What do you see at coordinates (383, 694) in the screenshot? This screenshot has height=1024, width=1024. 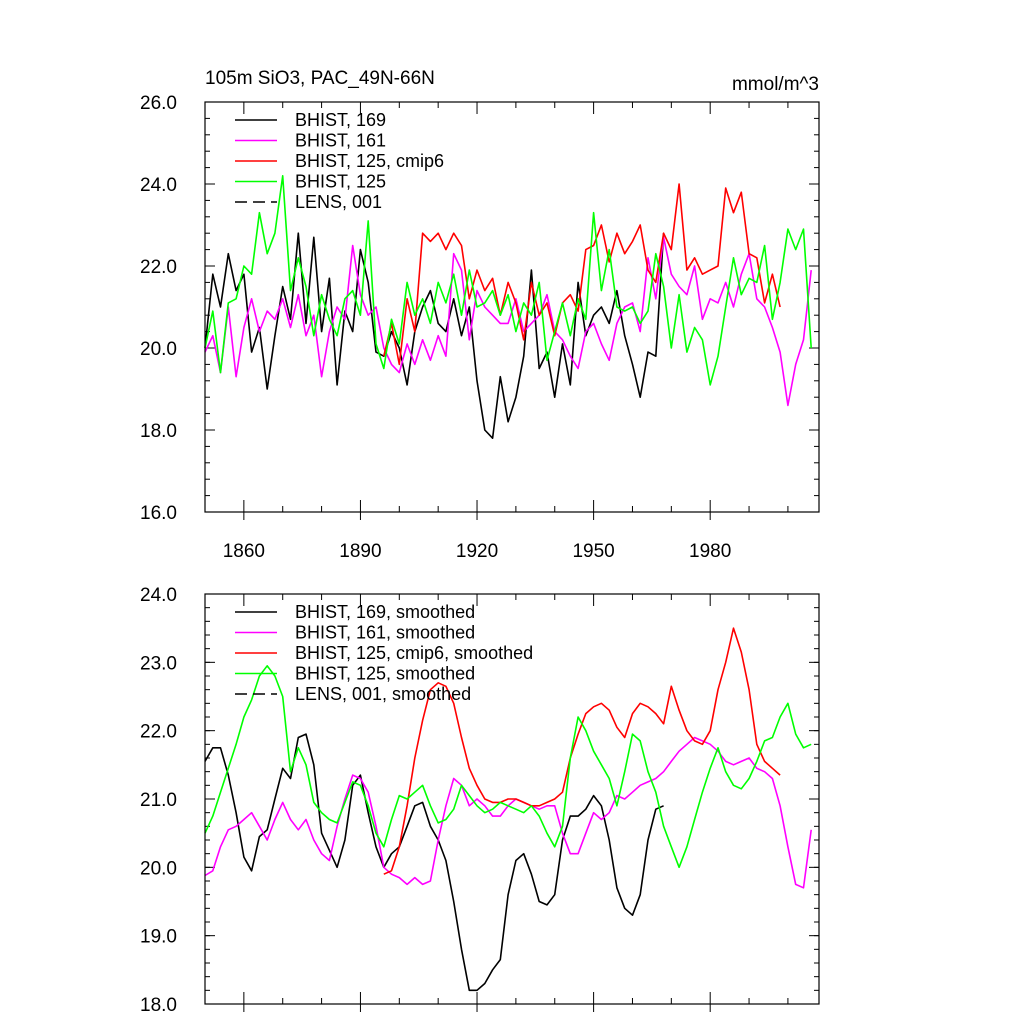 I see `legend-label: LENS, 001, smoothed` at bounding box center [383, 694].